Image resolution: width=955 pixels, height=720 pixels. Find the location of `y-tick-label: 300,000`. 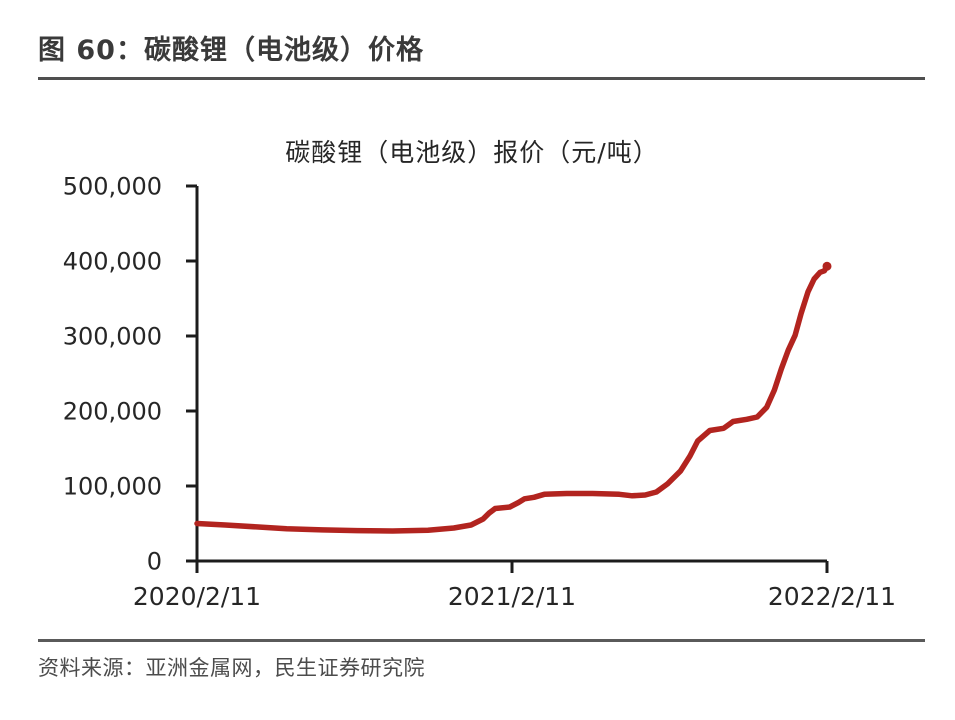

y-tick-label: 300,000 is located at coordinates (112, 336).